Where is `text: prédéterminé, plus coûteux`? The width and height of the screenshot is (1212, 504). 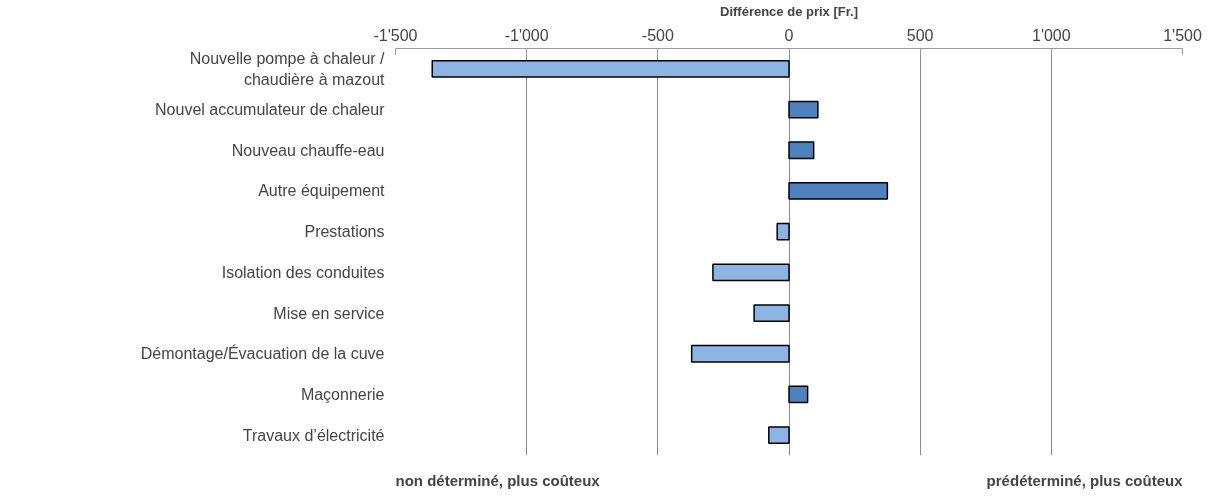 text: prédéterminé, plus coûteux is located at coordinates (1085, 480).